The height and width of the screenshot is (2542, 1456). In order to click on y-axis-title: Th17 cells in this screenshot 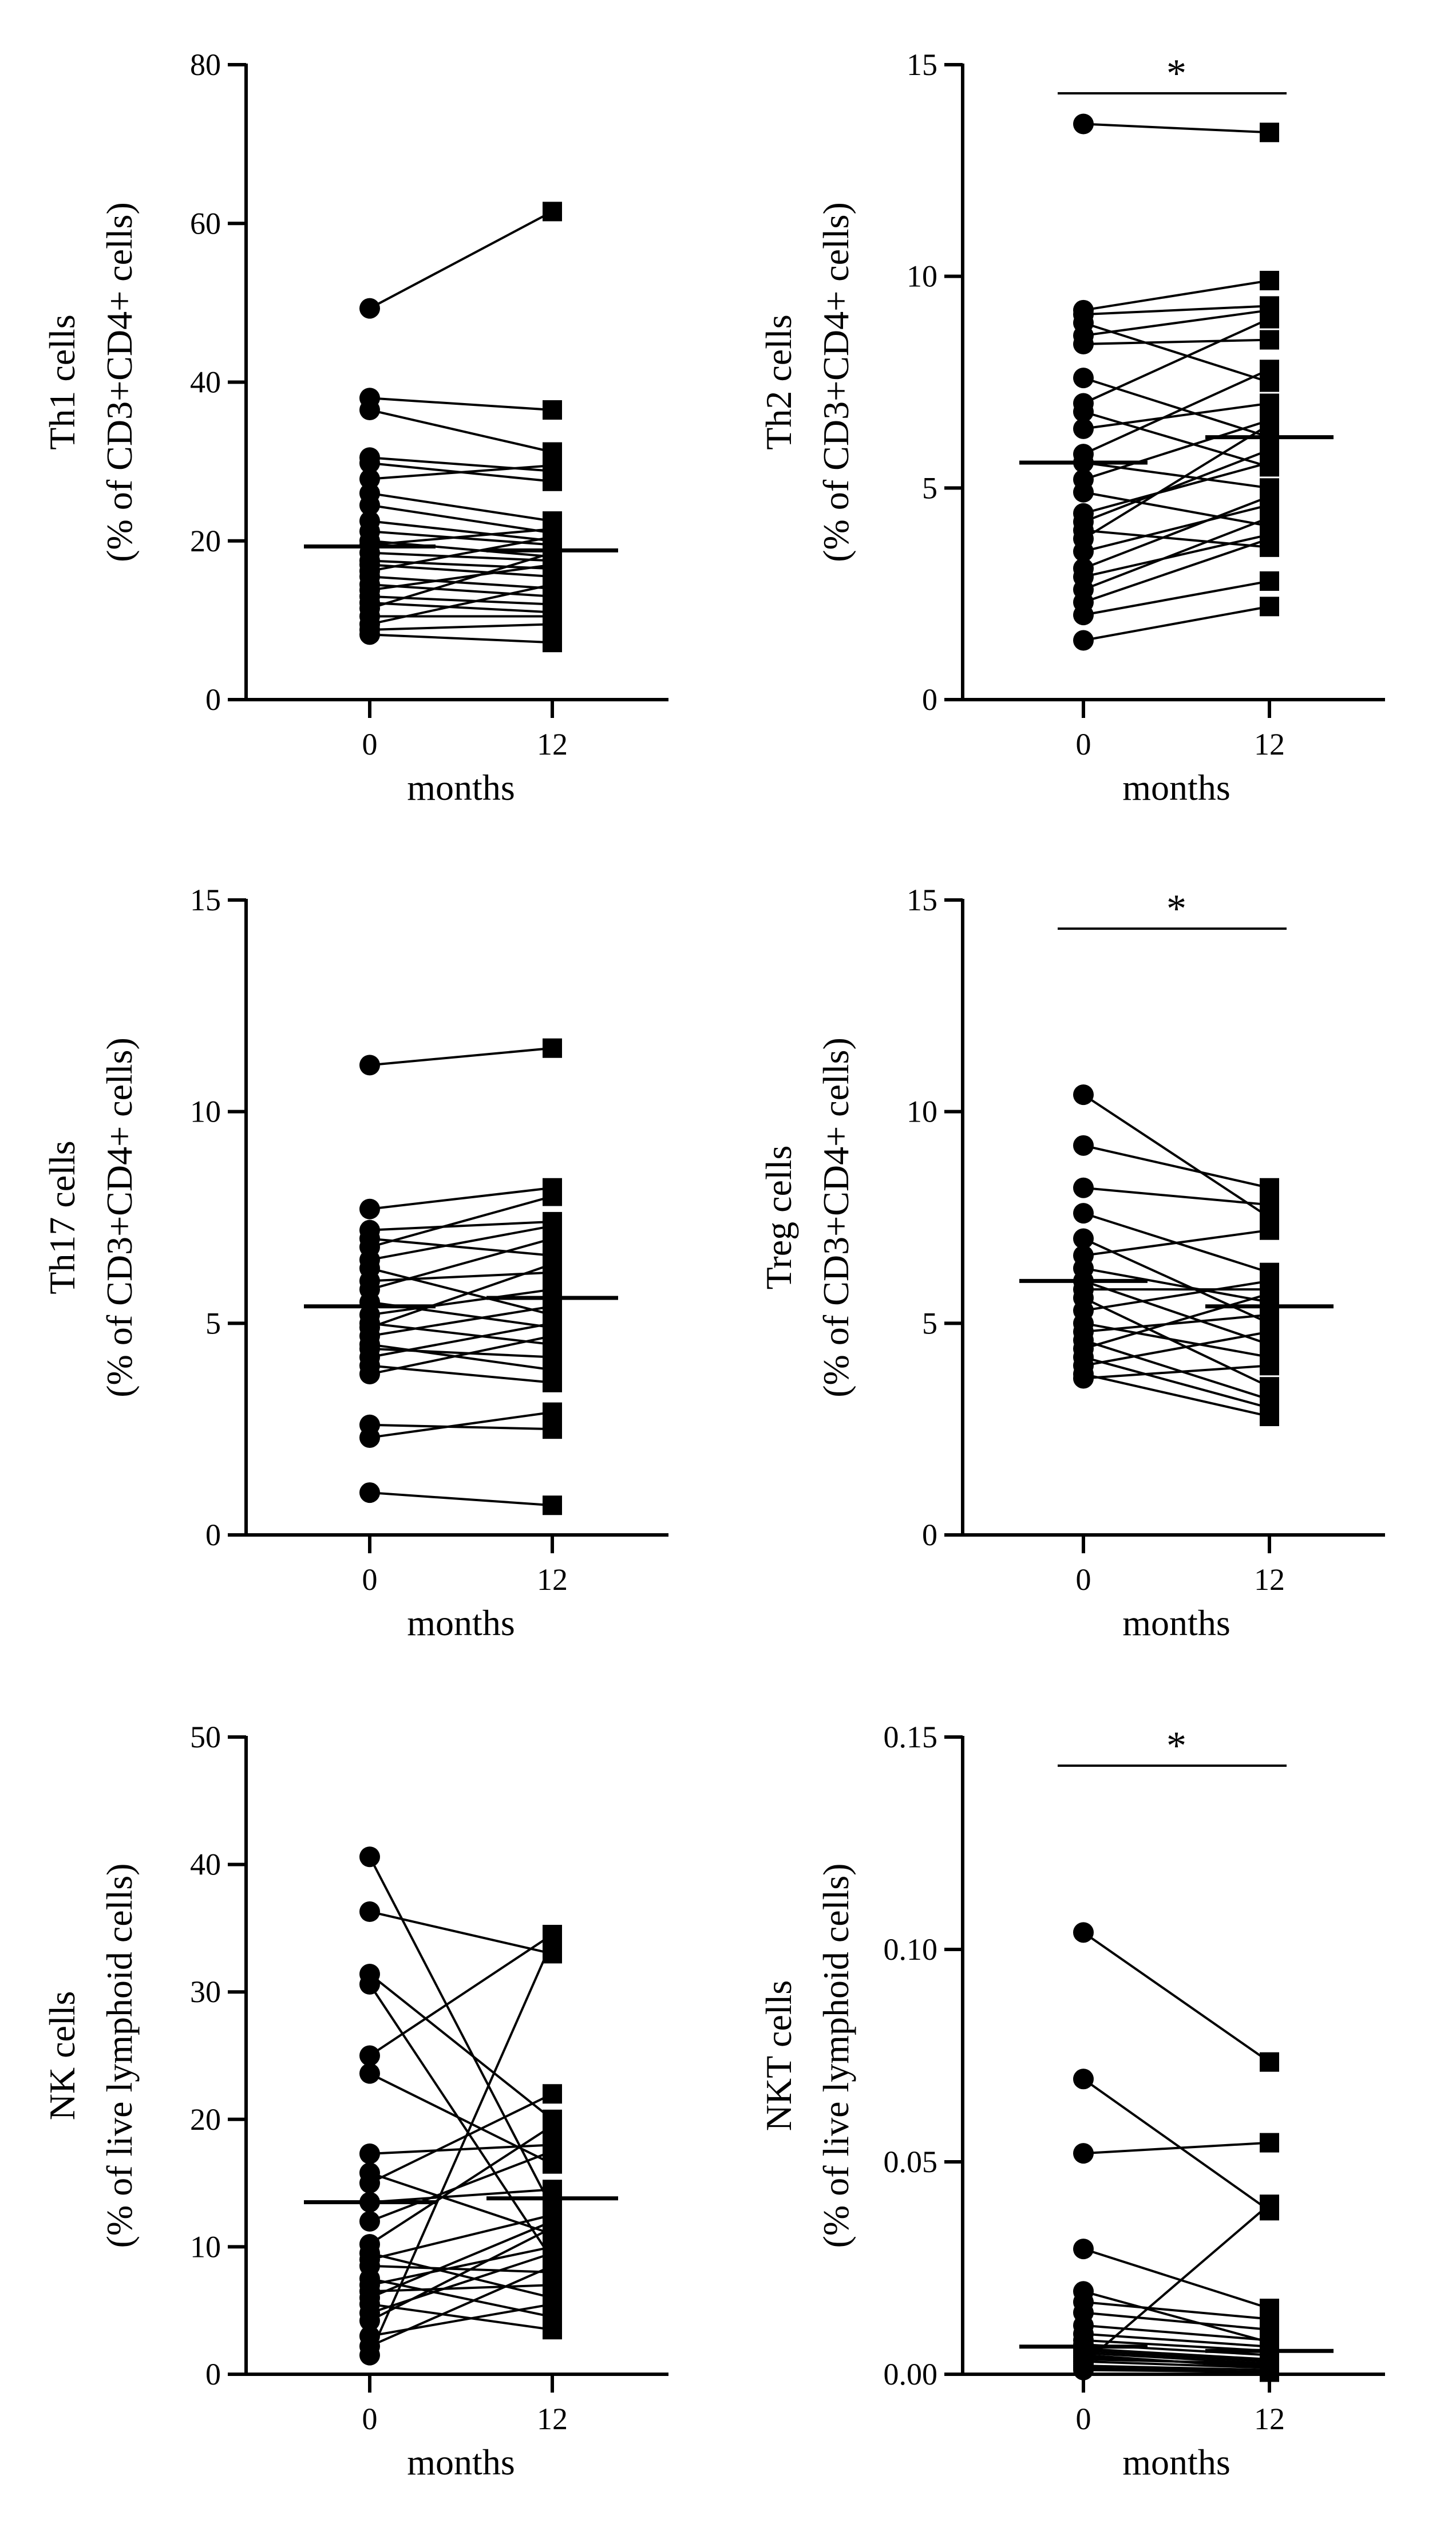, I will do `click(62, 1217)`.